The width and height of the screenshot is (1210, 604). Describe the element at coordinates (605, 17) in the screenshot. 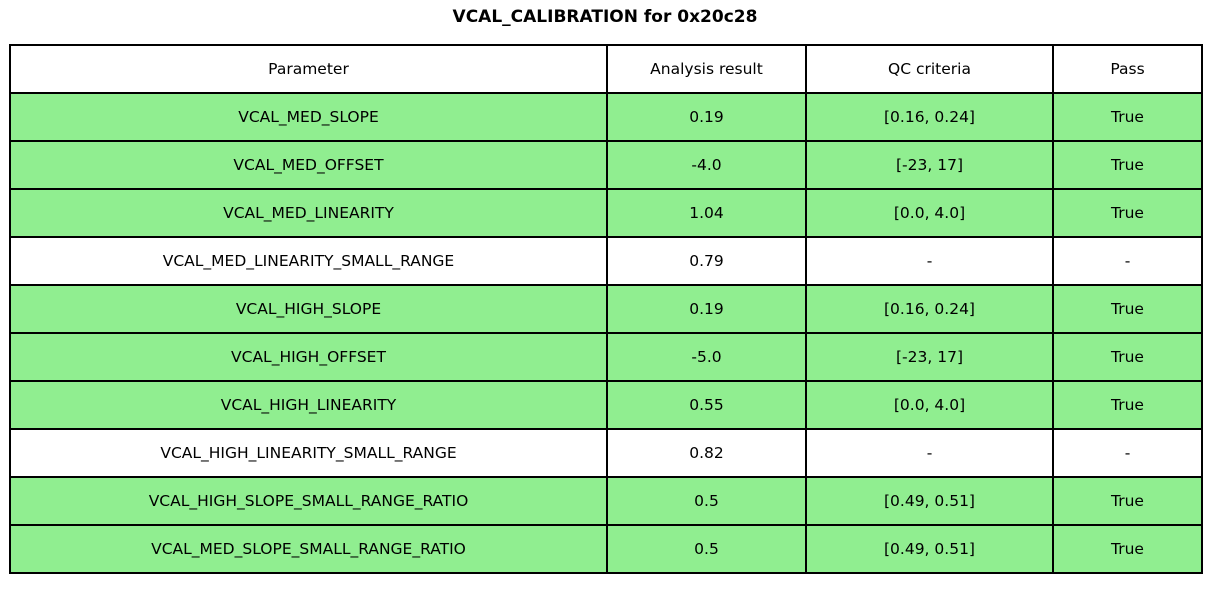

I see `page-title: VCAL_CALIBRATION for 0x20c28` at that location.